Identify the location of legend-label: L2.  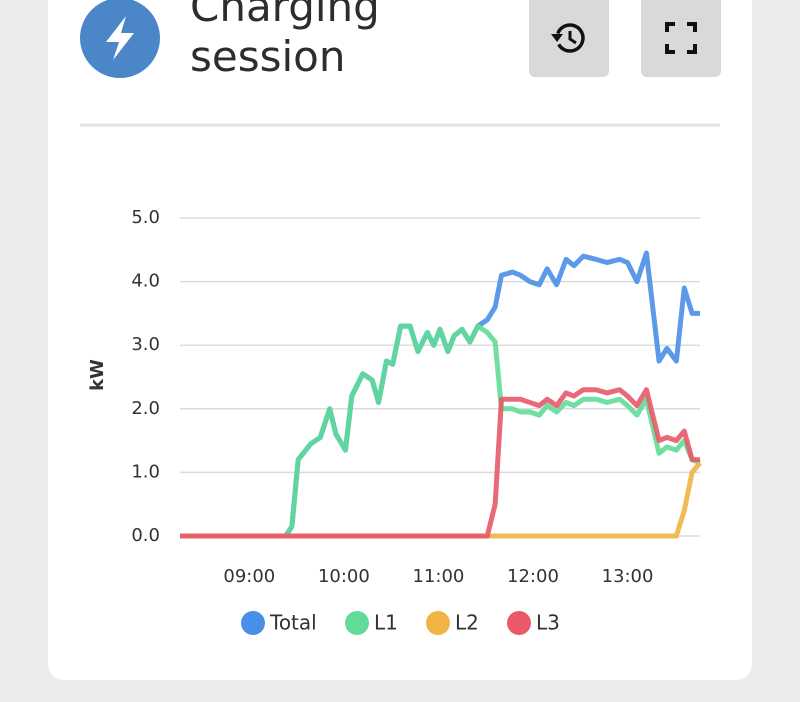
(467, 623).